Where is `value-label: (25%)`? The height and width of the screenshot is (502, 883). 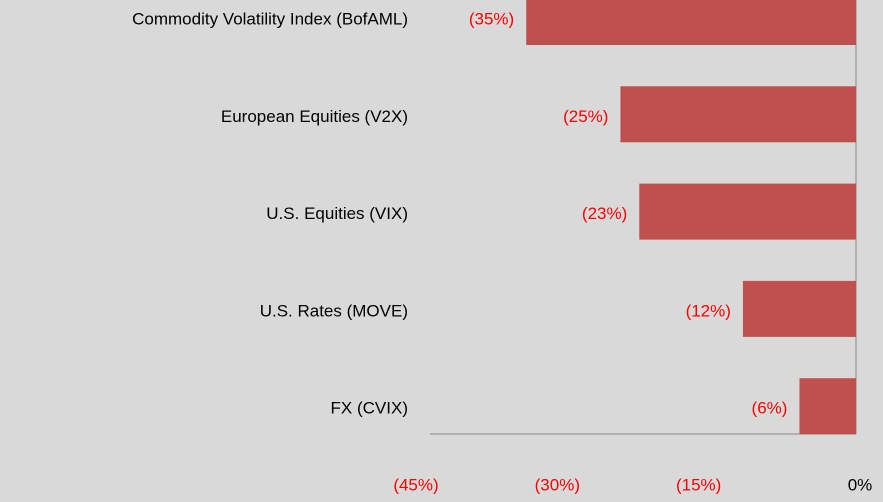 value-label: (25%) is located at coordinates (585, 116).